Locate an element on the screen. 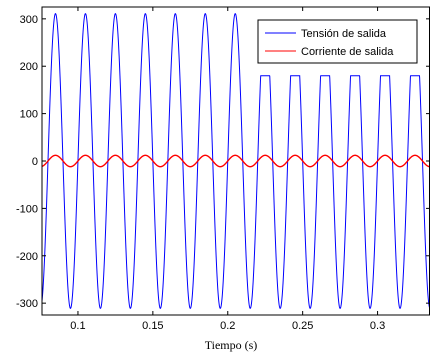 The image size is (430, 358). legend: Tensión de salida Corriente de salida is located at coordinates (337, 41).